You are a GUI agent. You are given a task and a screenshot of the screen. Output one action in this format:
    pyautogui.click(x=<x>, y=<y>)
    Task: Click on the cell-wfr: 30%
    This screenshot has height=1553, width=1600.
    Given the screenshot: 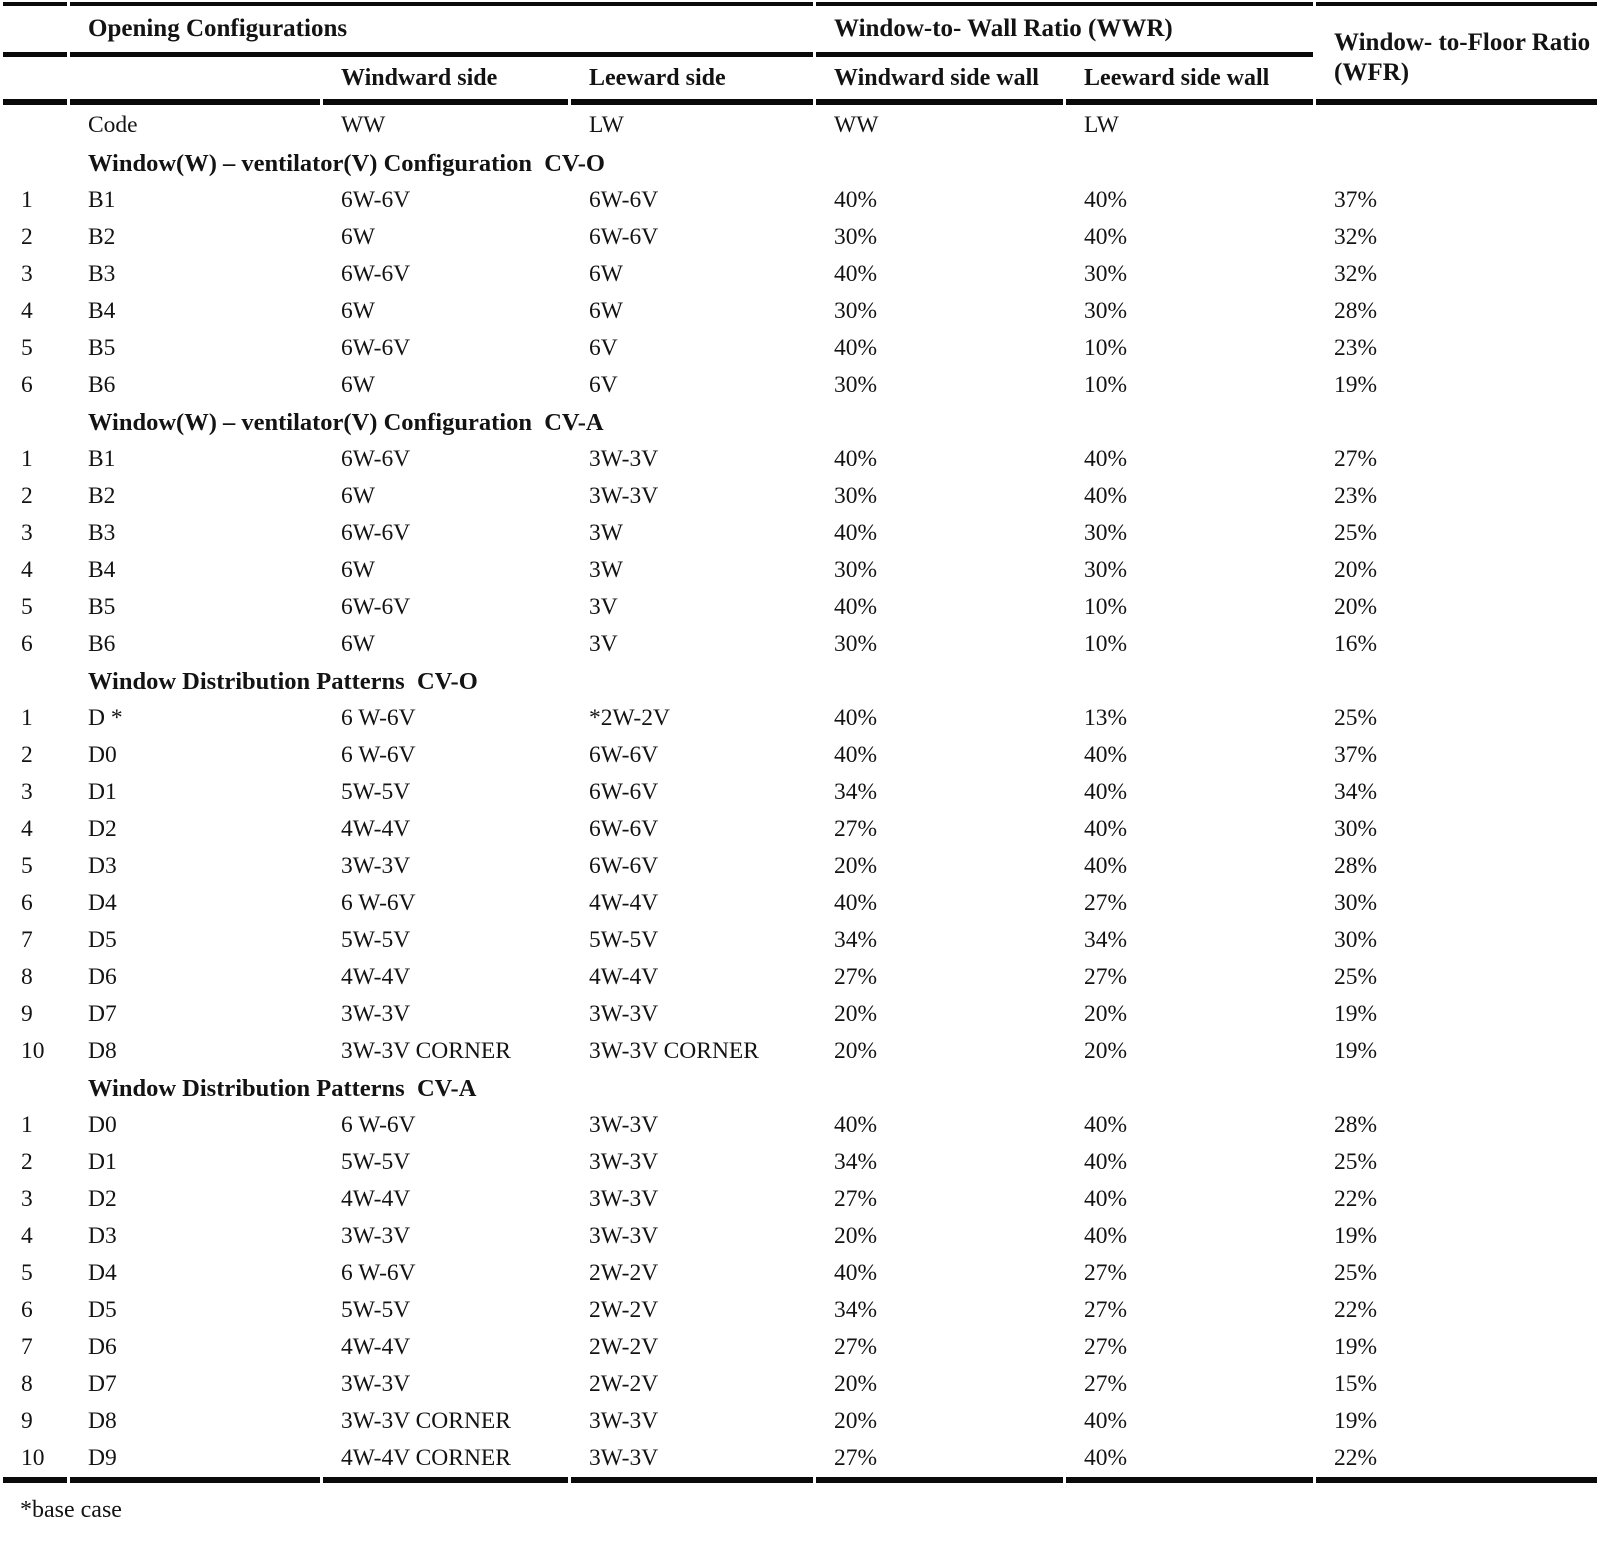 What is the action you would take?
    pyautogui.click(x=1356, y=829)
    